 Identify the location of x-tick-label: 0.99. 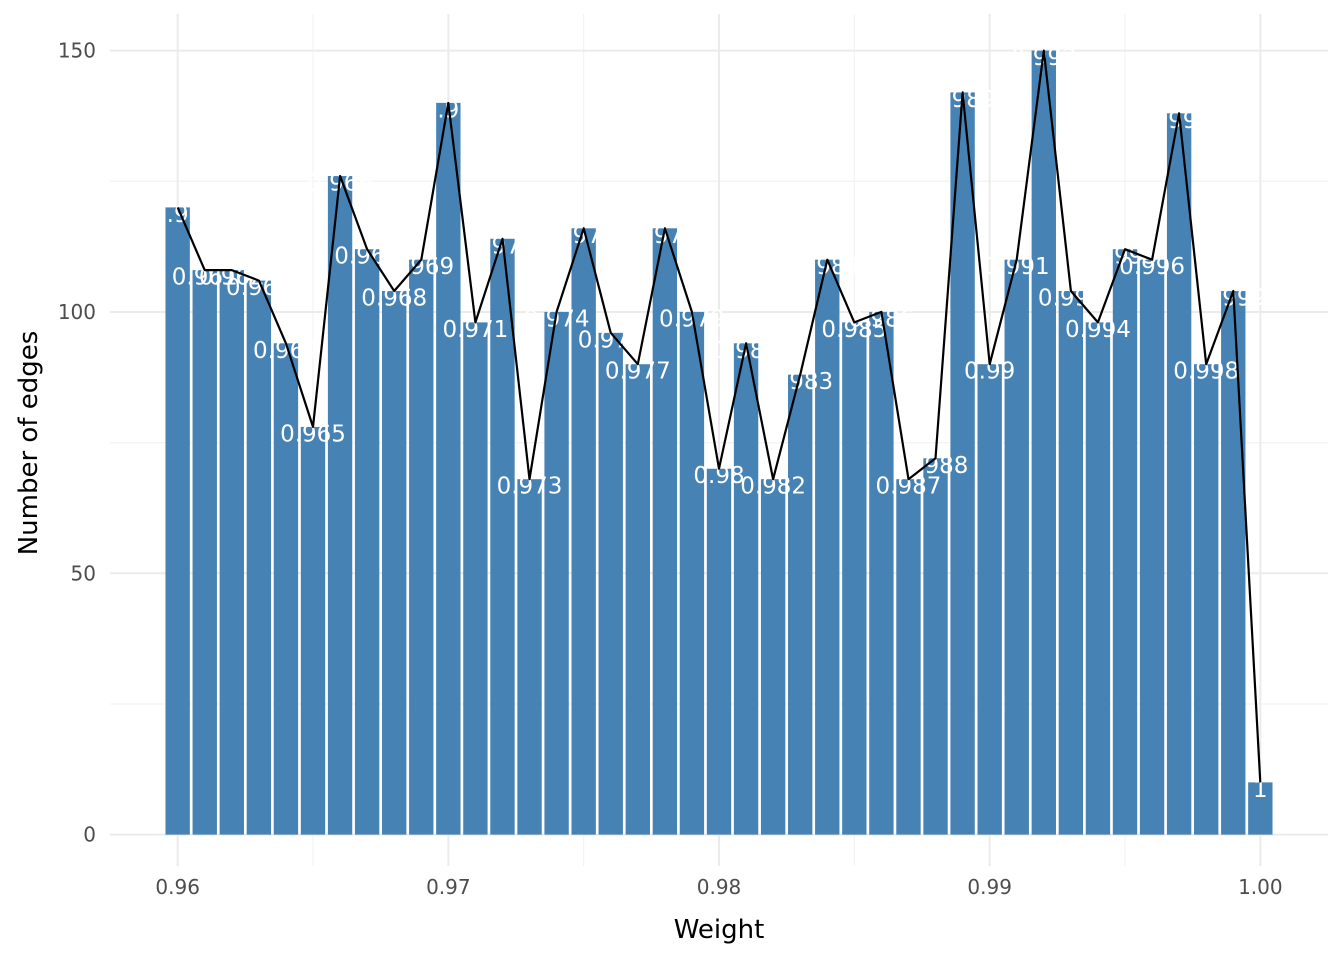
(989, 887).